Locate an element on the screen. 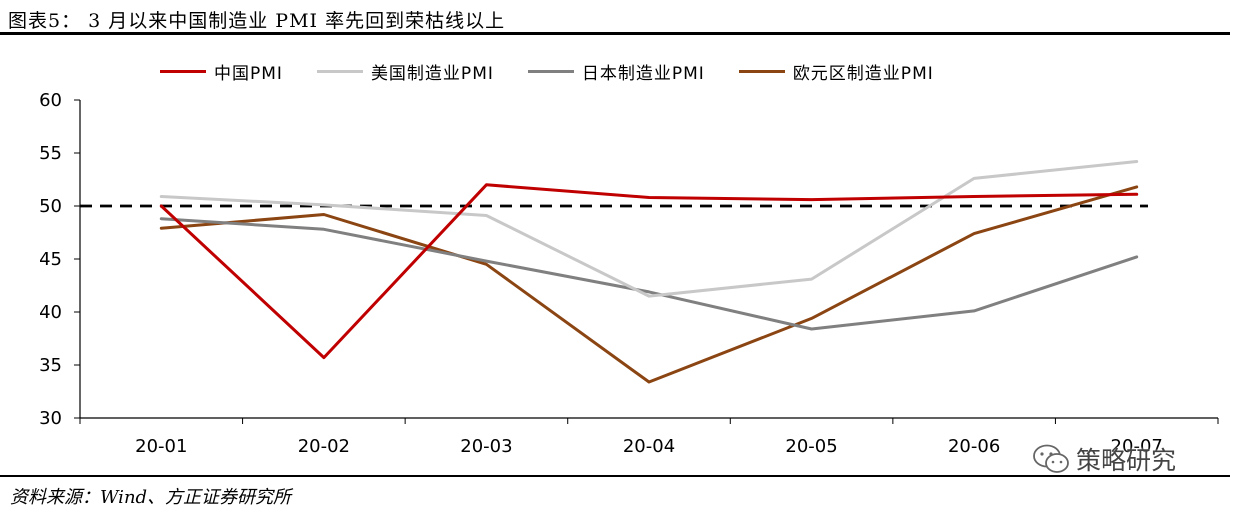 The width and height of the screenshot is (1238, 513). x-tick-label: 20-07 is located at coordinates (1137, 446).